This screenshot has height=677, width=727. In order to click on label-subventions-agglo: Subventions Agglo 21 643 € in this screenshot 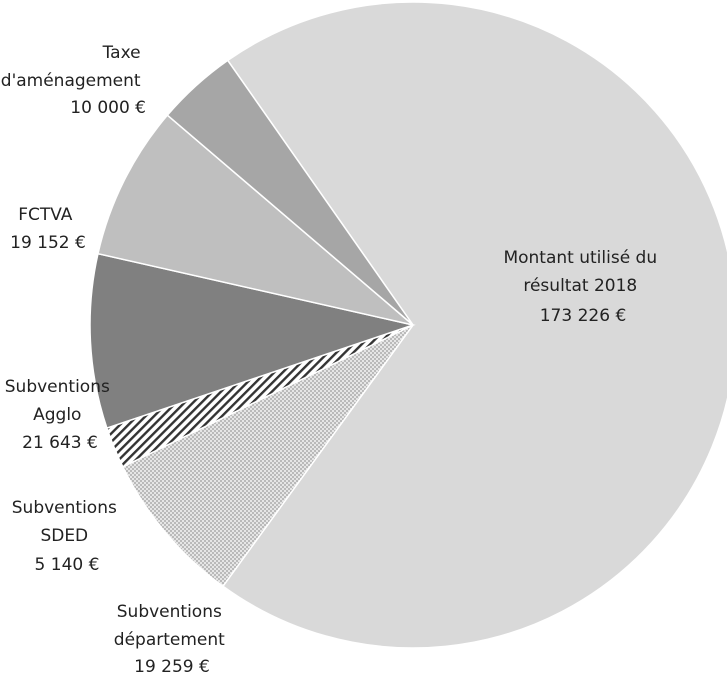, I will do `click(60, 415)`.